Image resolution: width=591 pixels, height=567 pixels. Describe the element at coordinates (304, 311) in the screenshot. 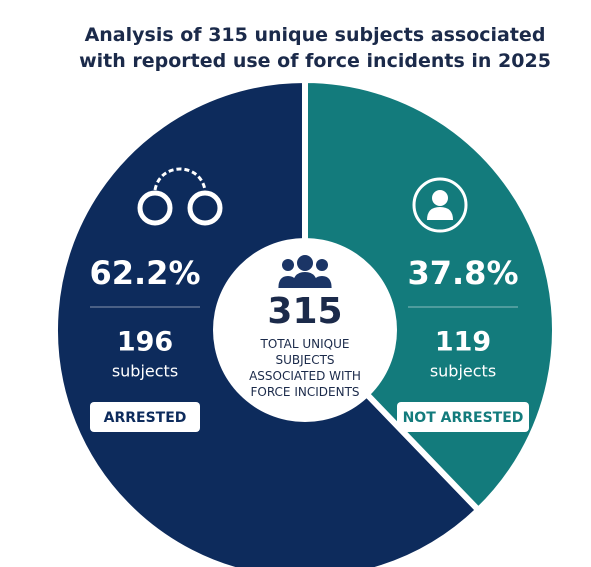

I see `total: 315` at that location.